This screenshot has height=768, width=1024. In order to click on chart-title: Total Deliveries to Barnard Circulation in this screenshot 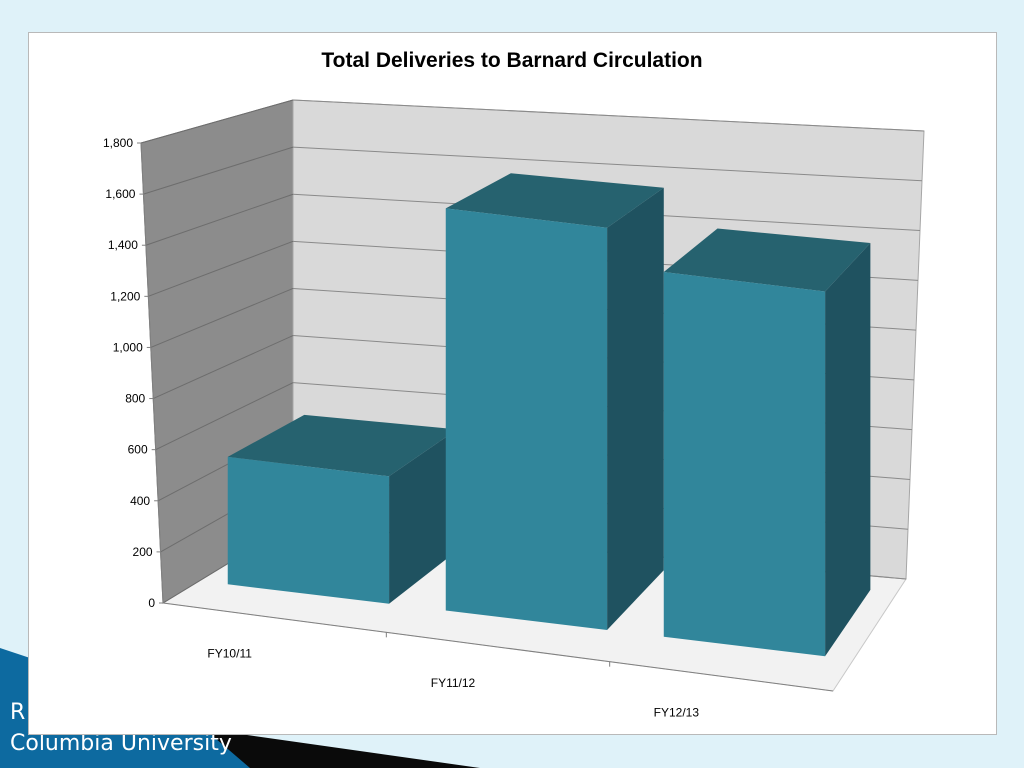, I will do `click(511, 60)`.